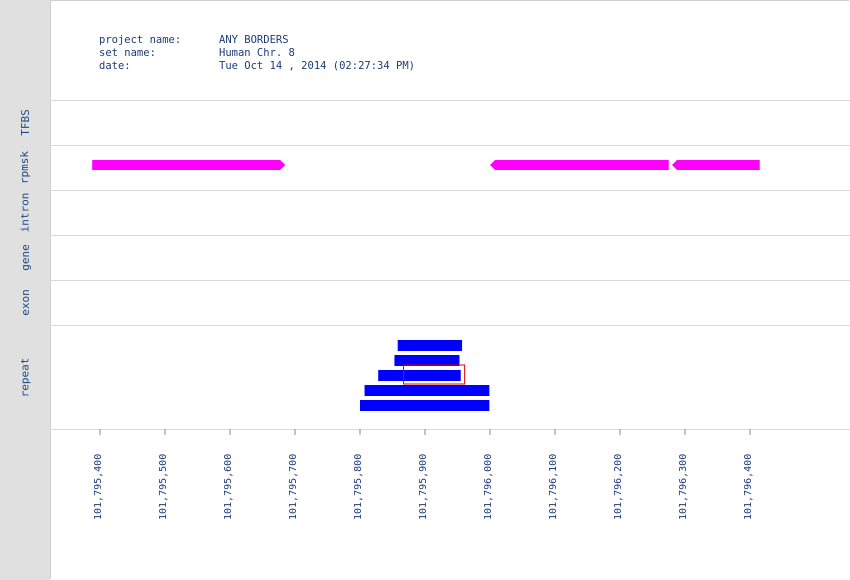  I want to click on selection-highlight, so click(434, 374).